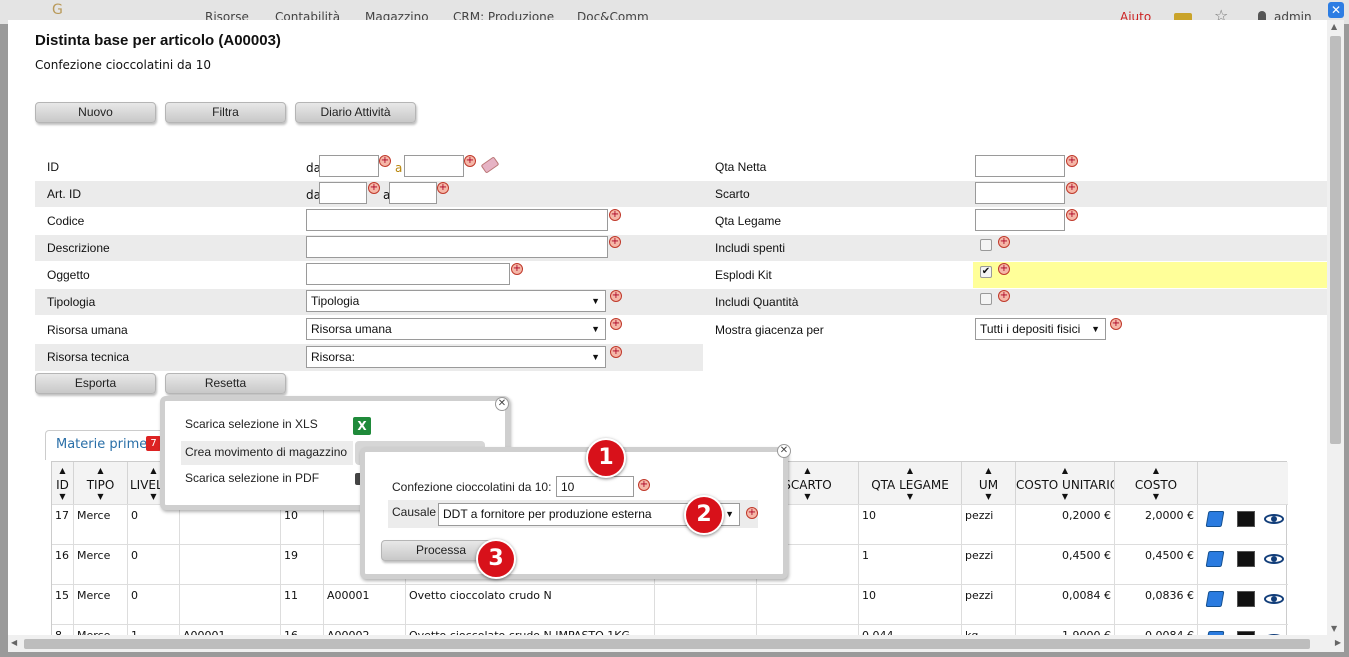 The width and height of the screenshot is (1349, 657). I want to click on include-qty-checkbox, so click(986, 299).